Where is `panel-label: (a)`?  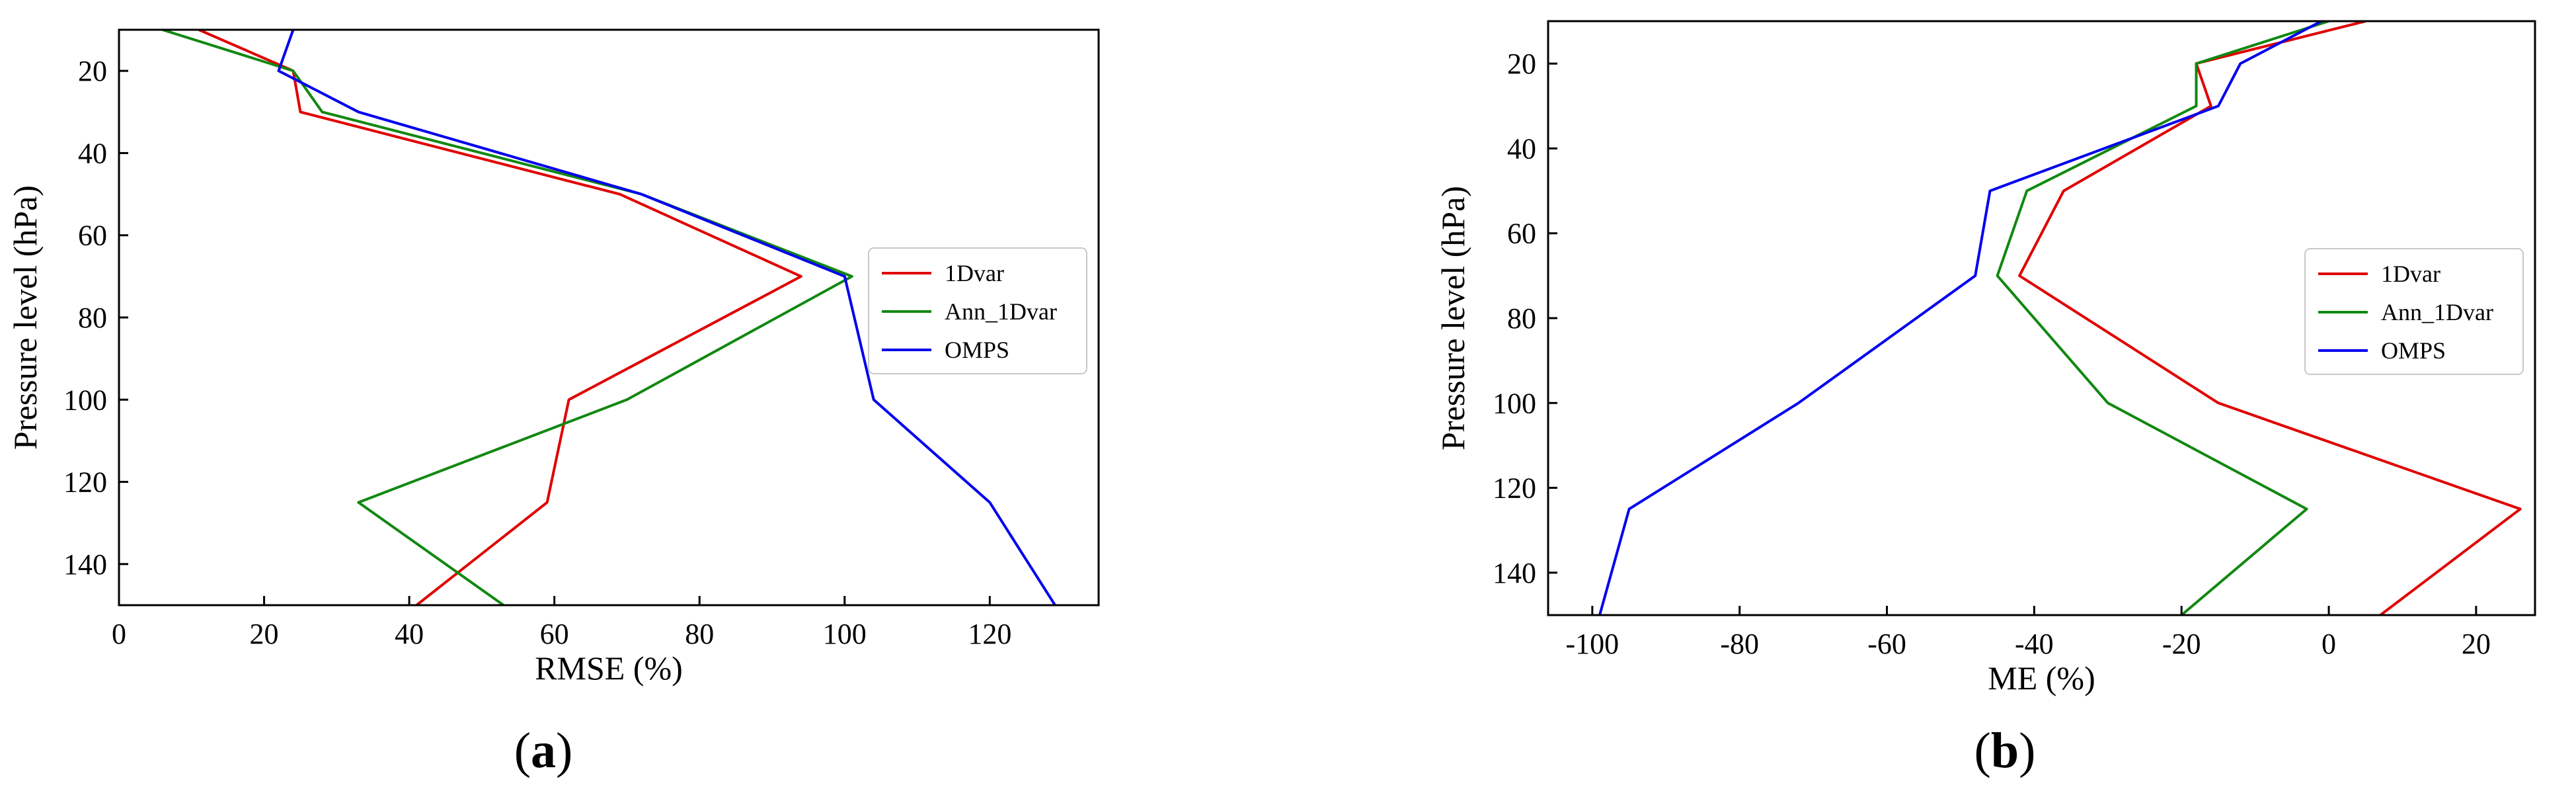 panel-label: (a) is located at coordinates (543, 751).